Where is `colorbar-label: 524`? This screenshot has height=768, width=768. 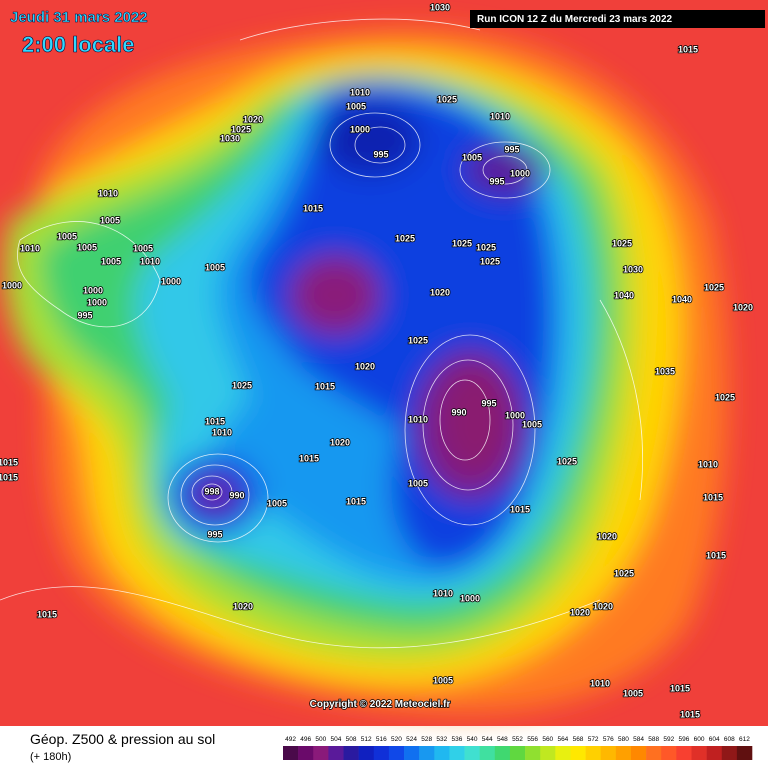
colorbar-label: 524 is located at coordinates (411, 739).